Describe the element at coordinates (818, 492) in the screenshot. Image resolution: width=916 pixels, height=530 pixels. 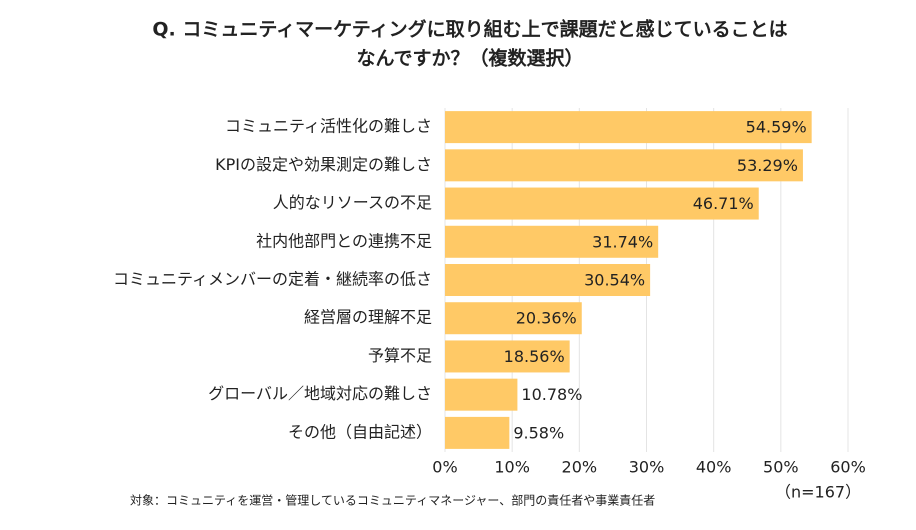
I see `sample-note: （n=167）` at that location.